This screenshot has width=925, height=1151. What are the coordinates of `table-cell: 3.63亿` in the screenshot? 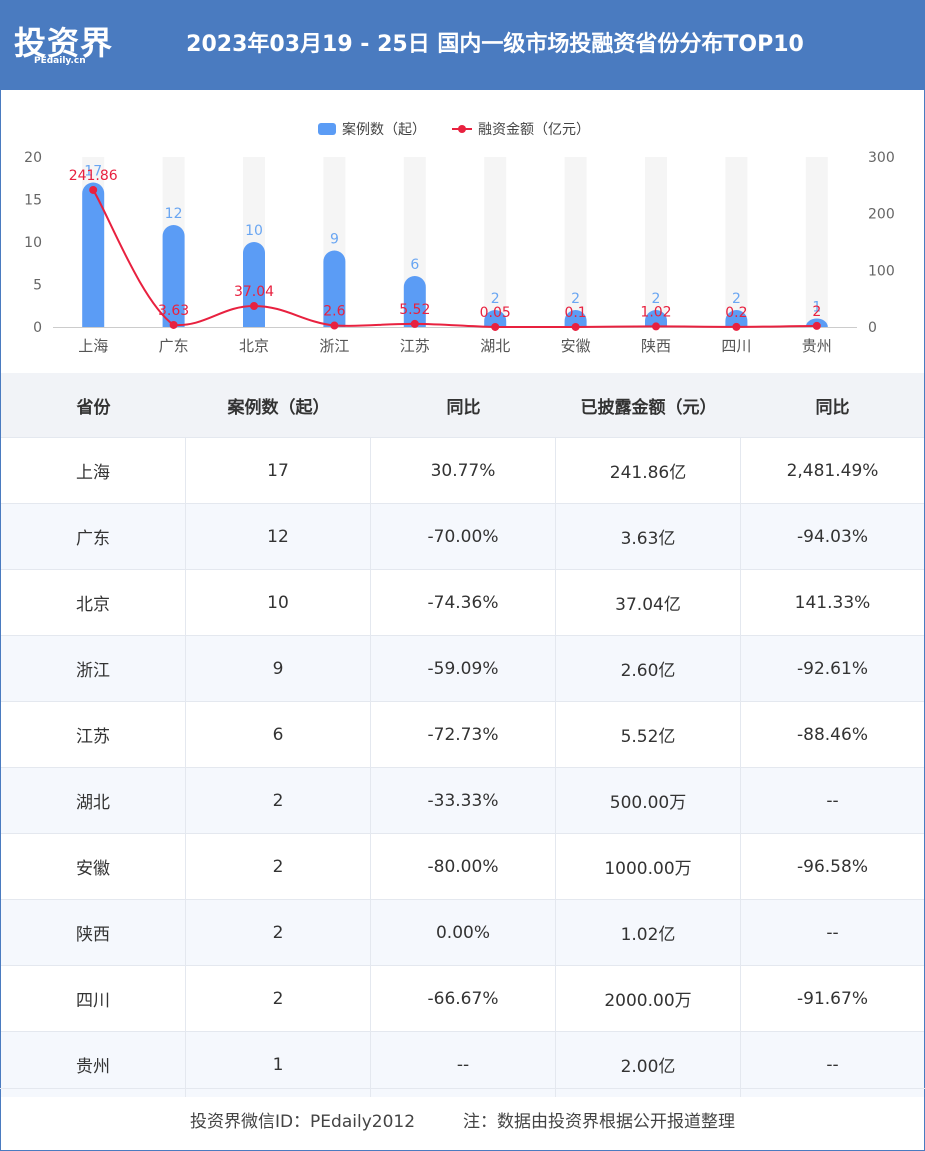 It's located at (648, 536).